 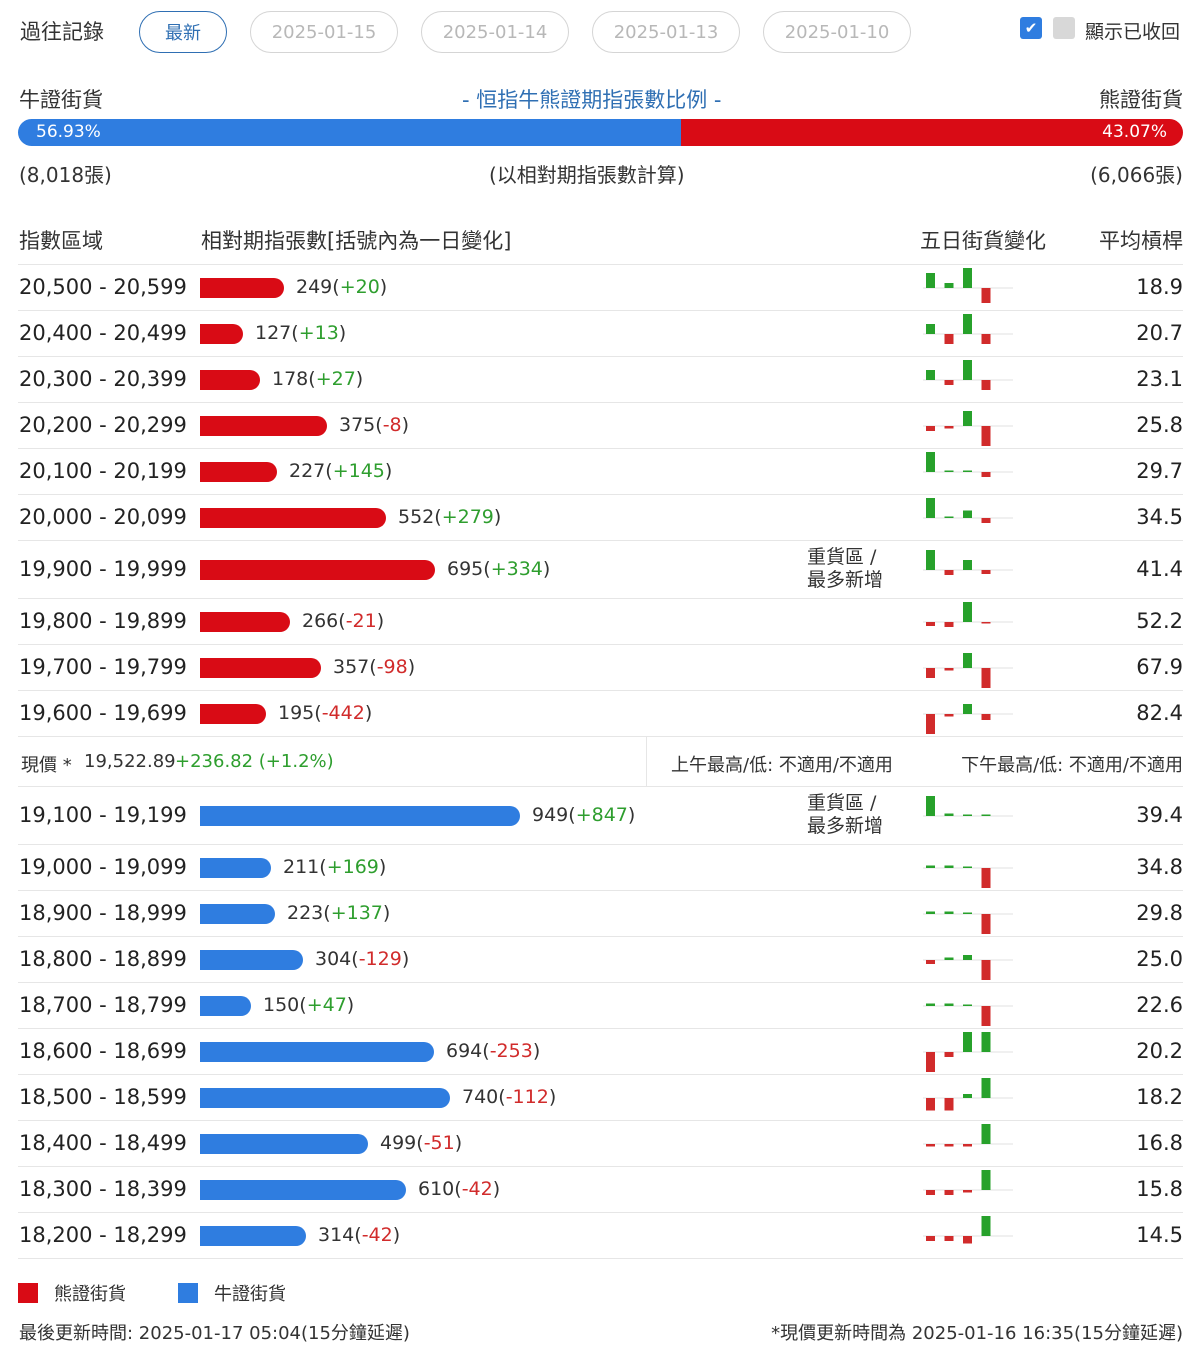 What do you see at coordinates (646, 762) in the screenshot?
I see `current-divider` at bounding box center [646, 762].